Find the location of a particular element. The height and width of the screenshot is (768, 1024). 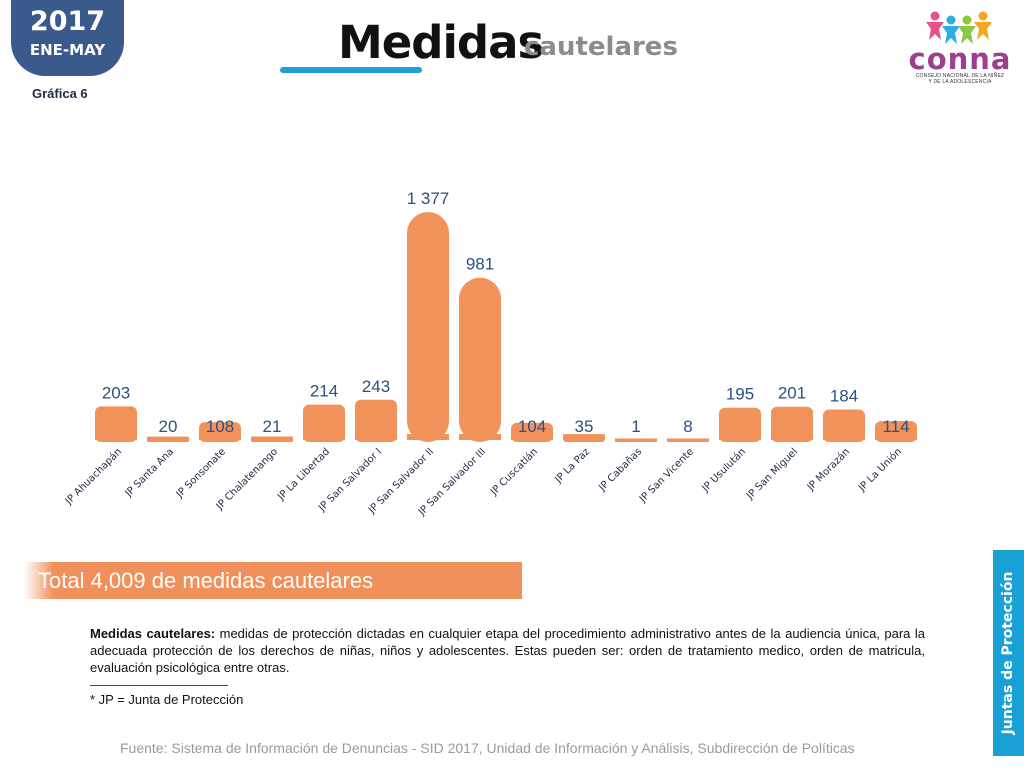

bar-base-jp-la-libertad is located at coordinates (324, 437).